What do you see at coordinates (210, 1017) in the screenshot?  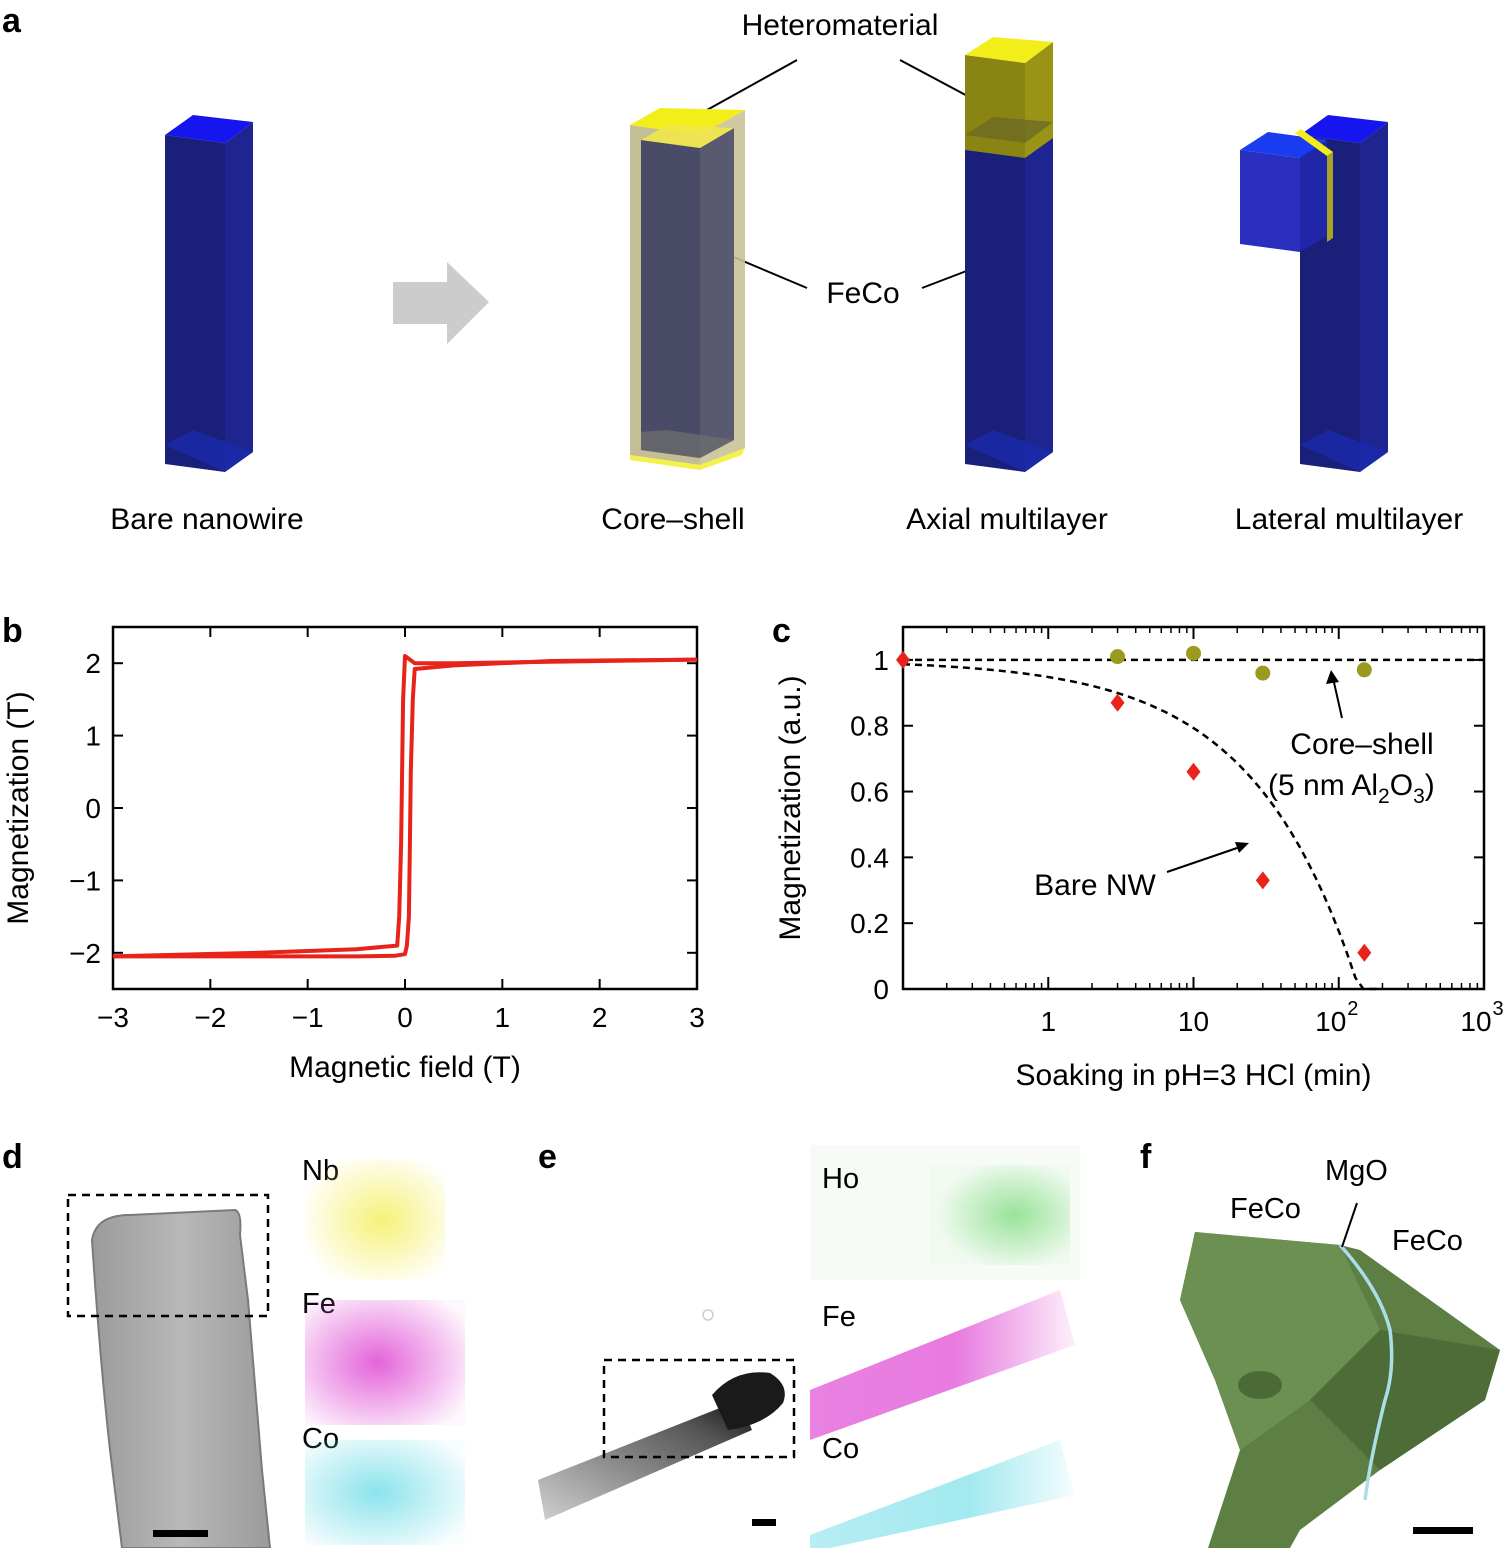 I see `chart-b-xtick-label: −2` at bounding box center [210, 1017].